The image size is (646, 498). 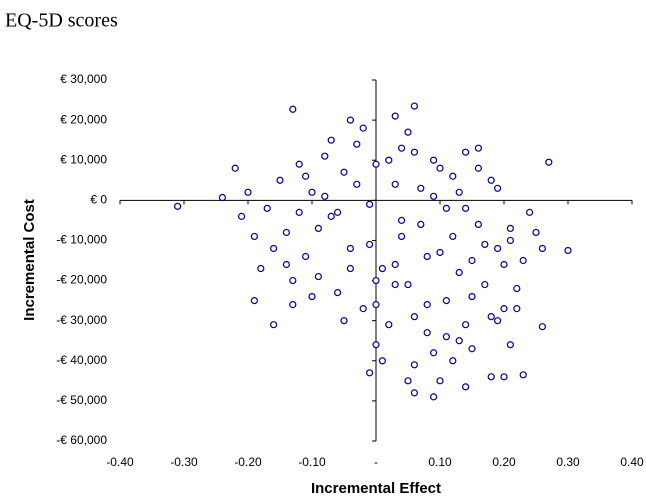 What do you see at coordinates (81, 240) in the screenshot?
I see `y-tick-label: -€ 10,000` at bounding box center [81, 240].